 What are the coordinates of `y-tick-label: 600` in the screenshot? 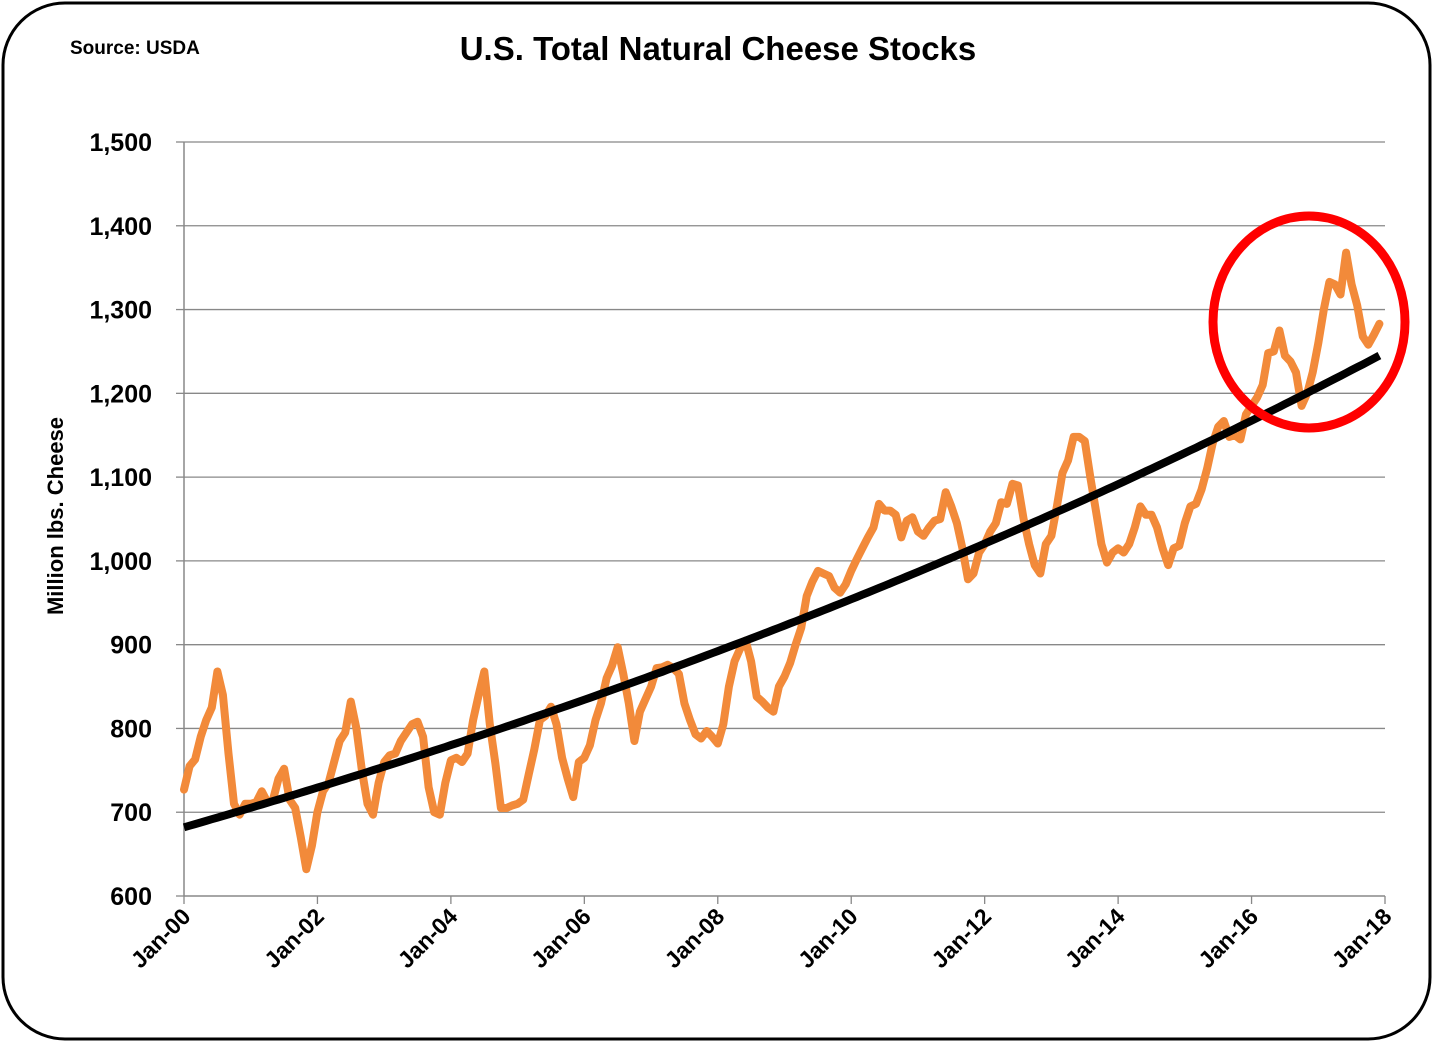 It's located at (131, 897).